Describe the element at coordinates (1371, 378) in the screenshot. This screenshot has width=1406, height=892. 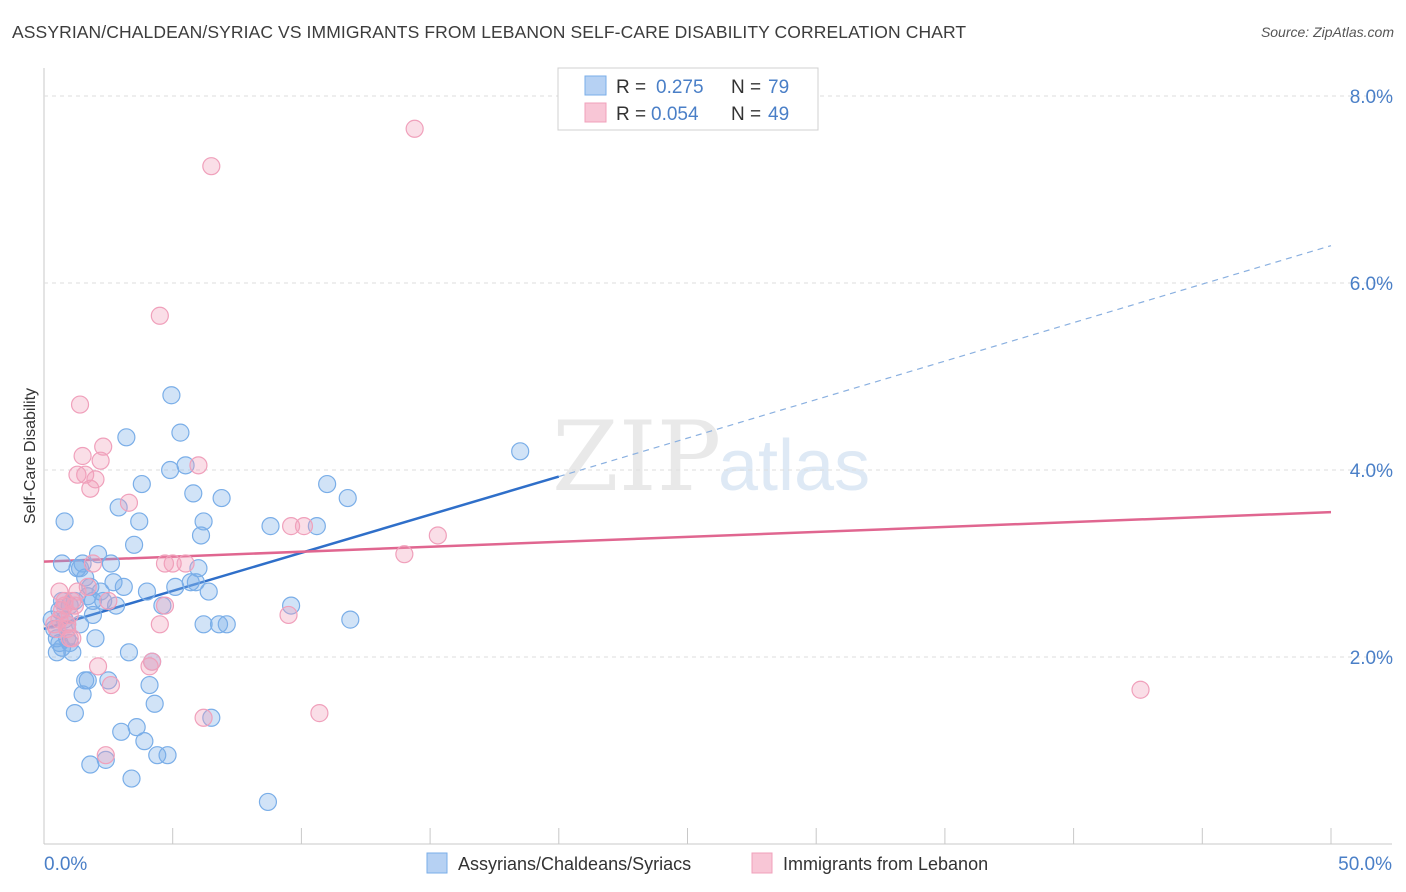
I see `y-tick-labels: 2.0% 4.0% 6.0% 8.0%` at that location.